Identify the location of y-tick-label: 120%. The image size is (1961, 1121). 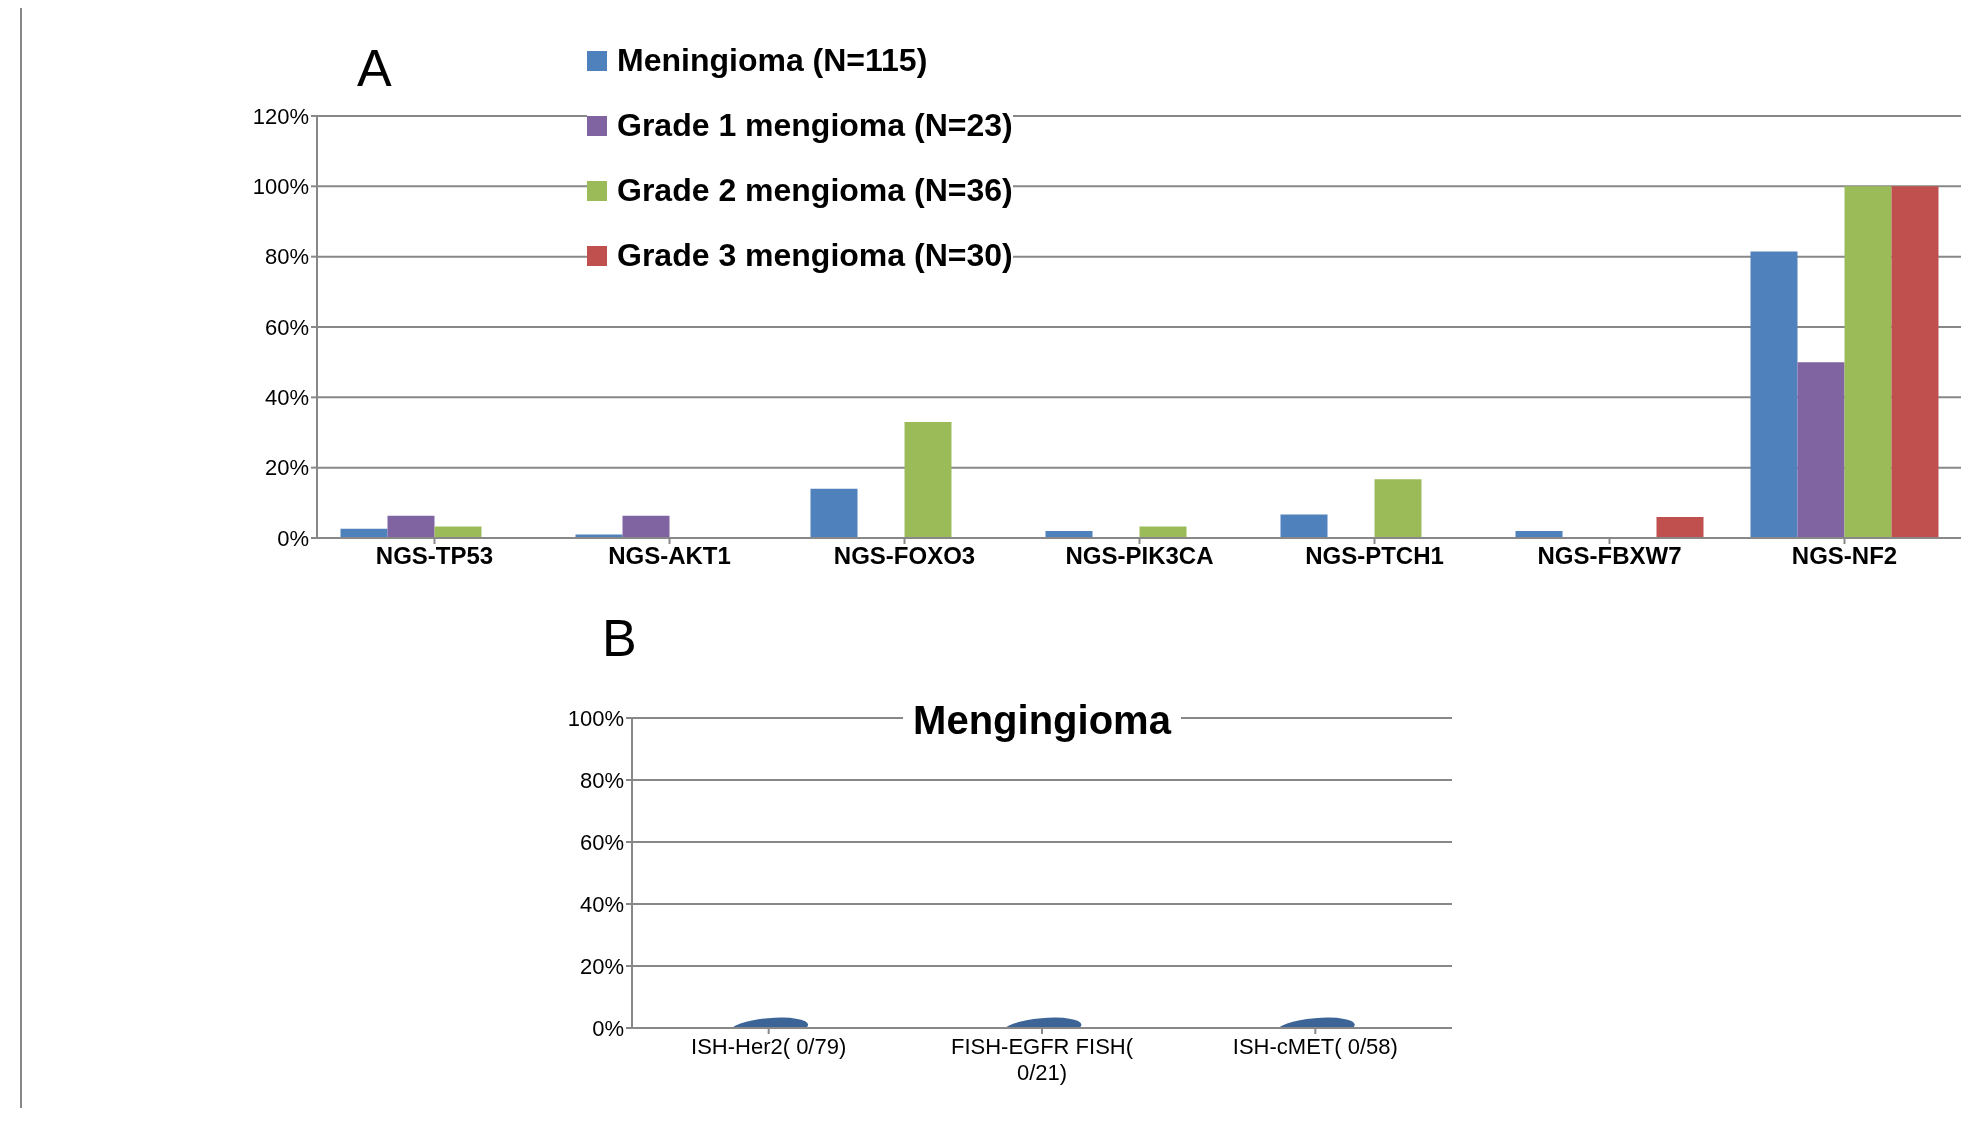
(280, 116).